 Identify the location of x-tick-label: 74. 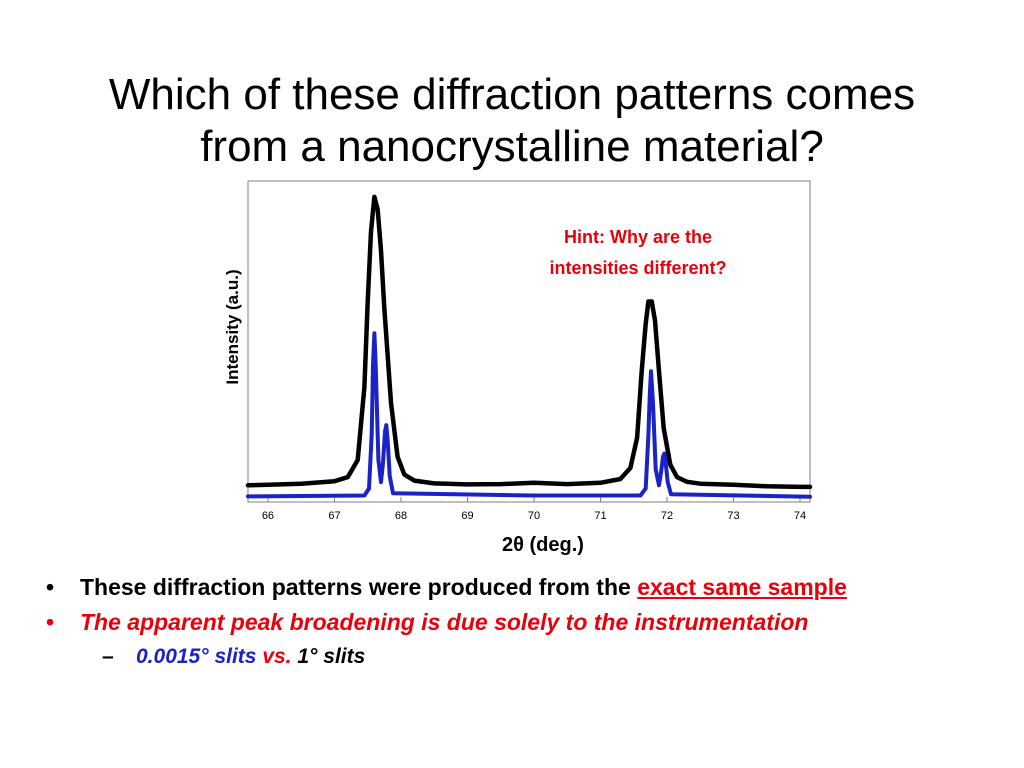
(800, 516).